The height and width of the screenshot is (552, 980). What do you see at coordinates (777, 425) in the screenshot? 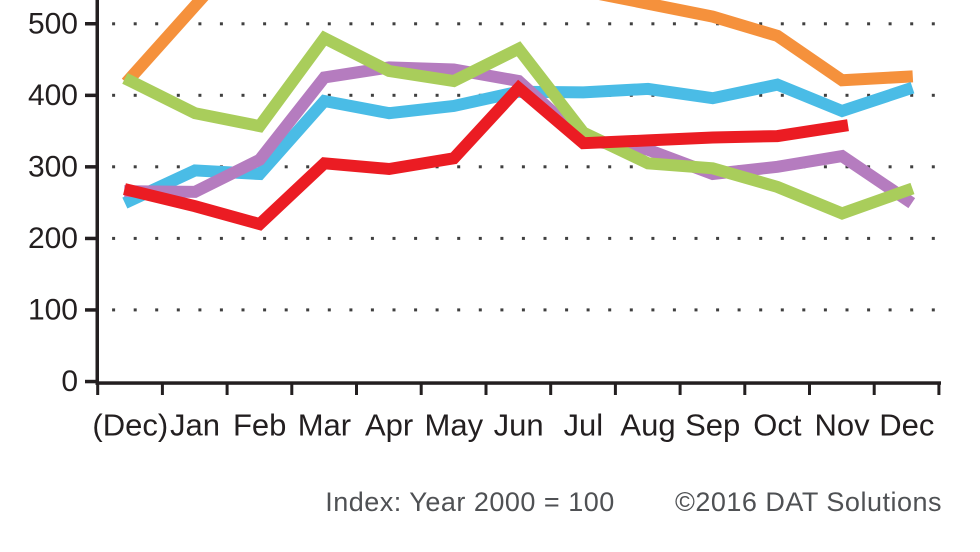
I see `x-tick-label: Oct` at bounding box center [777, 425].